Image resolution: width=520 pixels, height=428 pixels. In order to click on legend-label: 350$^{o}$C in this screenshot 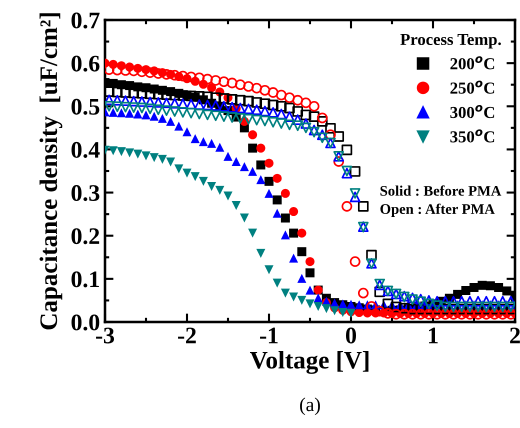, I will do `click(472, 136)`.